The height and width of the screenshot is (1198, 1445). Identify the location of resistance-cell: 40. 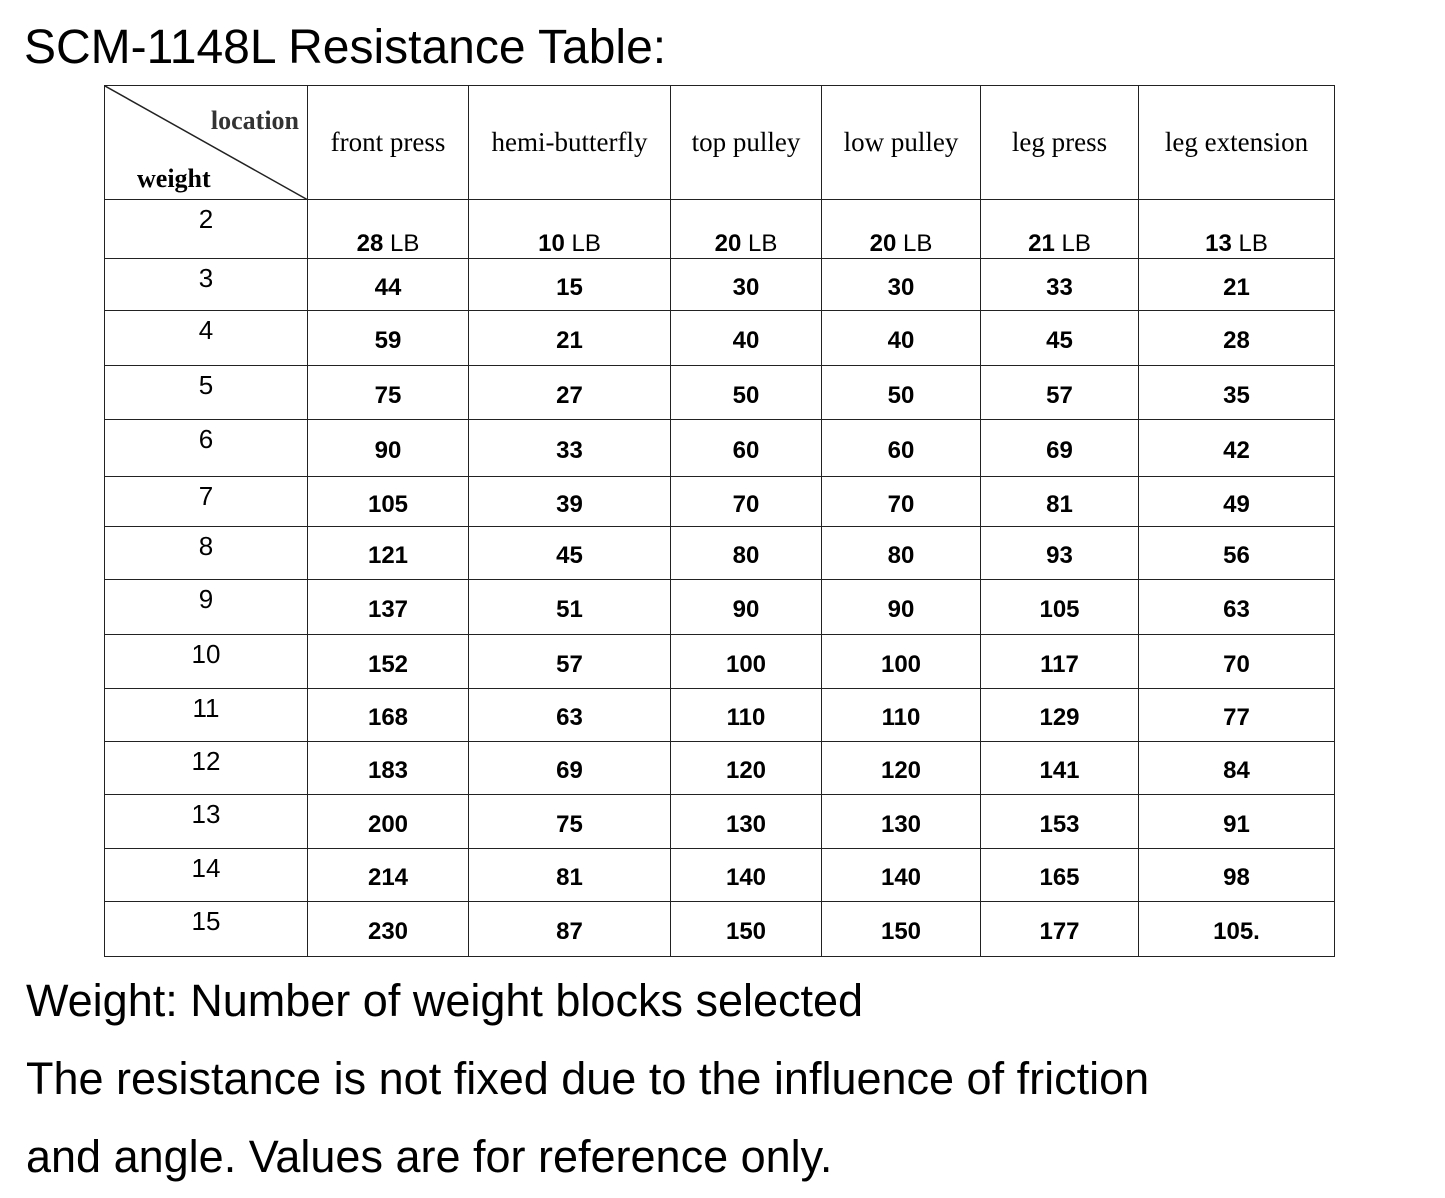
(901, 338).